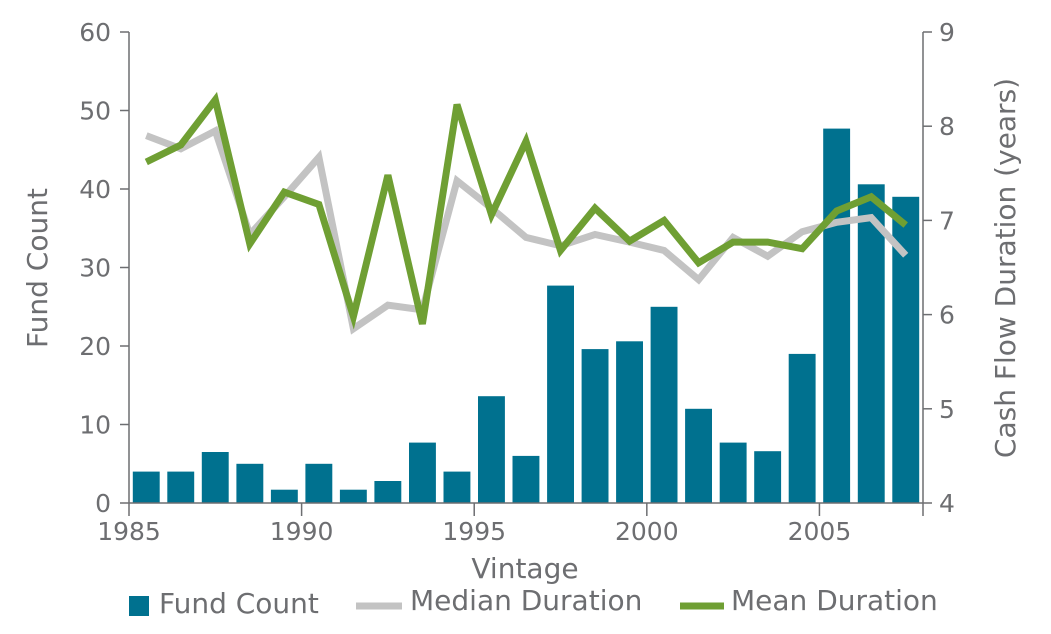 This screenshot has height=634, width=1051. I want to click on left-y-tick-label-20: 20, so click(95, 346).